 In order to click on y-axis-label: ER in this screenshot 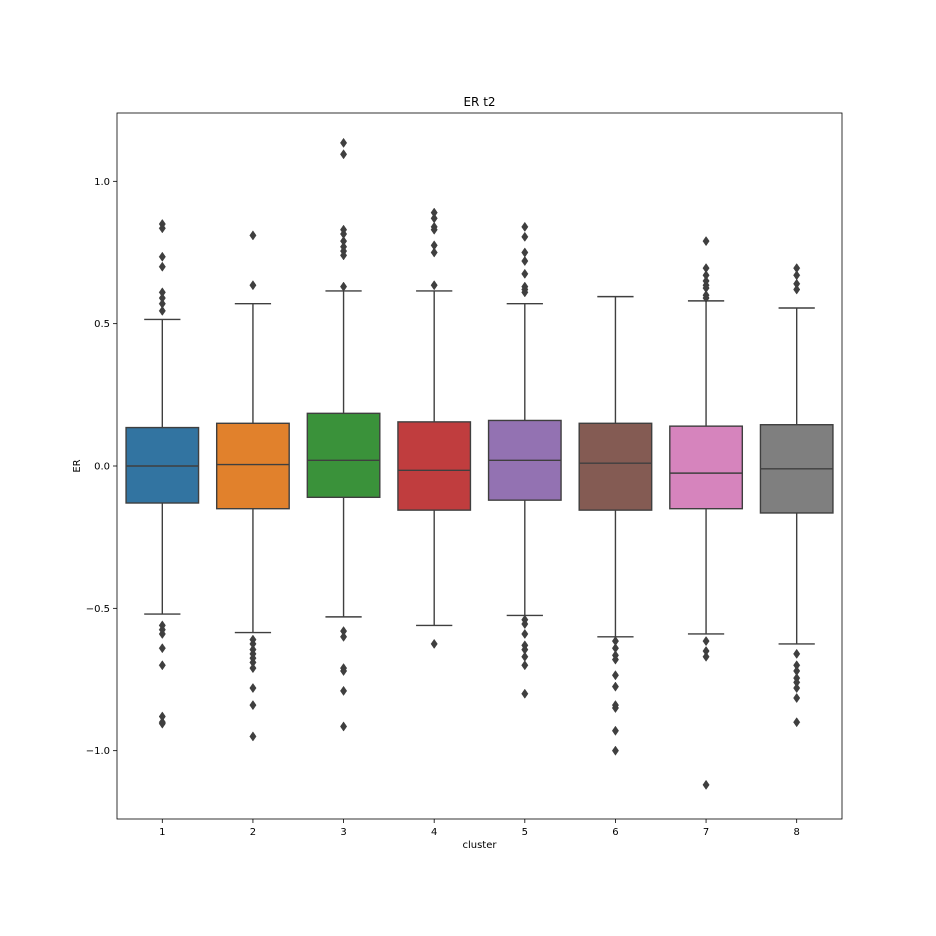, I will do `click(77, 465)`.